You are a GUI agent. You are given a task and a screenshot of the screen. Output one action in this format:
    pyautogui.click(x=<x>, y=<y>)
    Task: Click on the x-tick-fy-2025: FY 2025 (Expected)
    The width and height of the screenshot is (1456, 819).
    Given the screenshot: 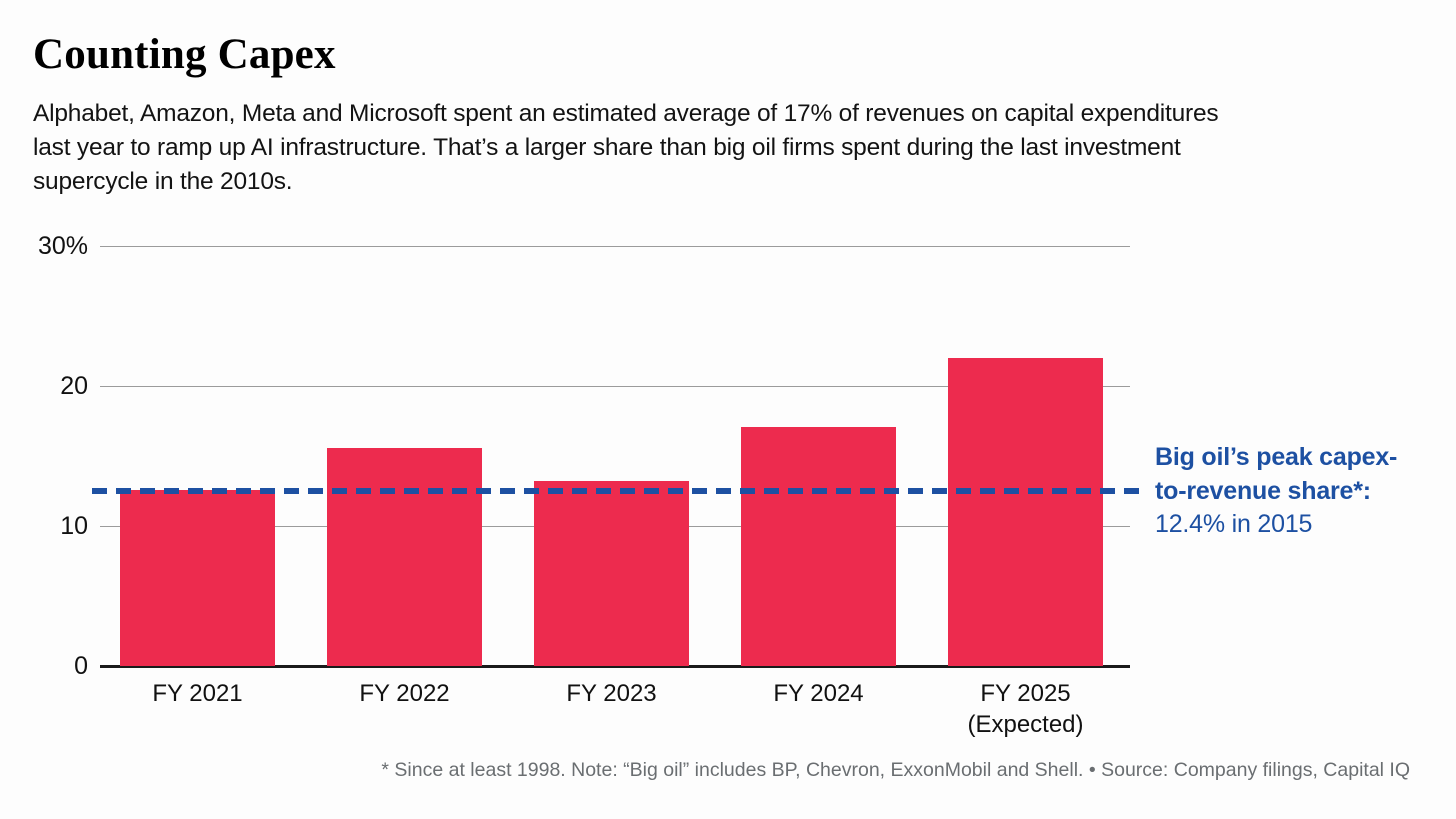 What is the action you would take?
    pyautogui.click(x=1026, y=709)
    